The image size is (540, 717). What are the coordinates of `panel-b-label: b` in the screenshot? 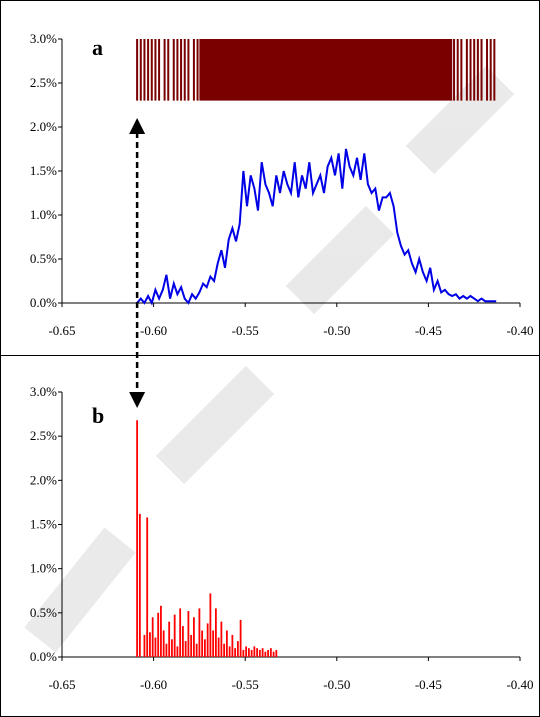 It's located at (98, 415).